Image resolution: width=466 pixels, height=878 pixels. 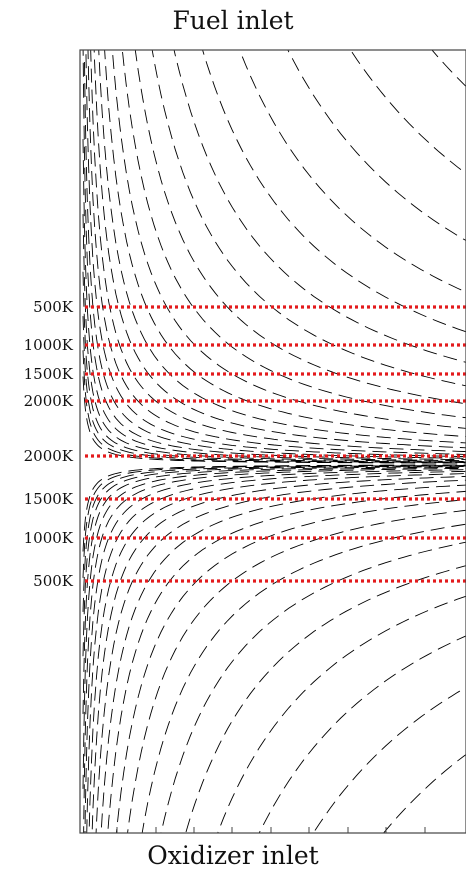 I want to click on isotherm-labels: 500K 1000K 1500K 2000K 2000K 1500K 1000K 500K, so click(x=49, y=444).